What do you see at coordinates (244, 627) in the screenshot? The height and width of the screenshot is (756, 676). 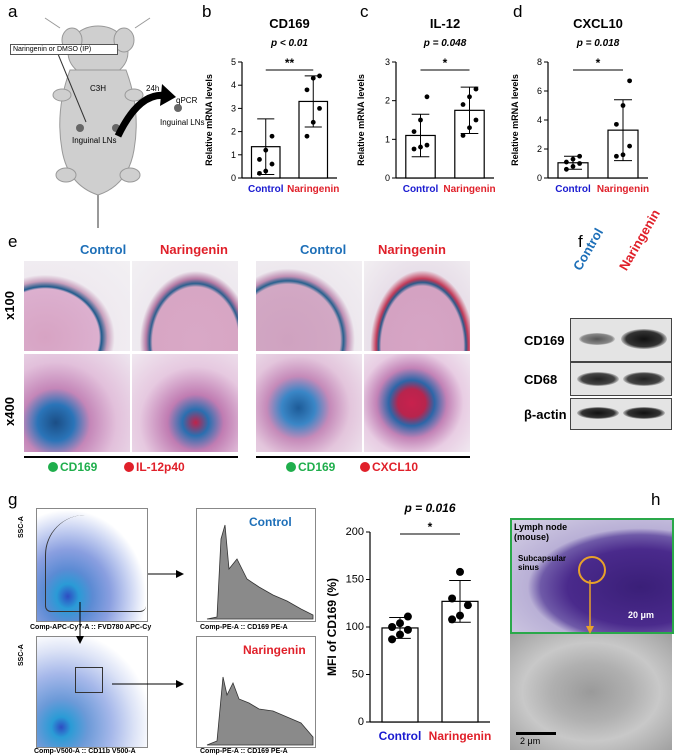 I see `g-hist-xaxis-1: Comp-PE-A :: CD169 PE-A` at bounding box center [244, 627].